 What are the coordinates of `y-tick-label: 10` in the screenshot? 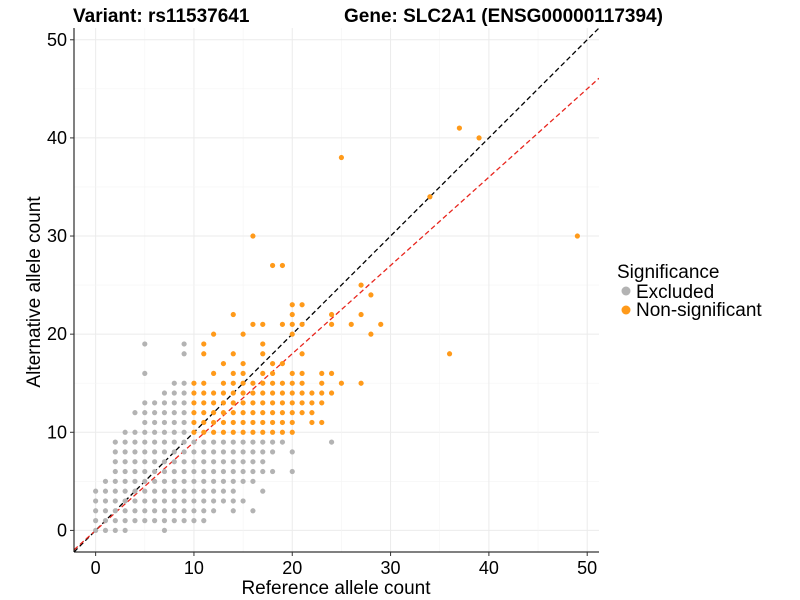 It's located at (57, 432).